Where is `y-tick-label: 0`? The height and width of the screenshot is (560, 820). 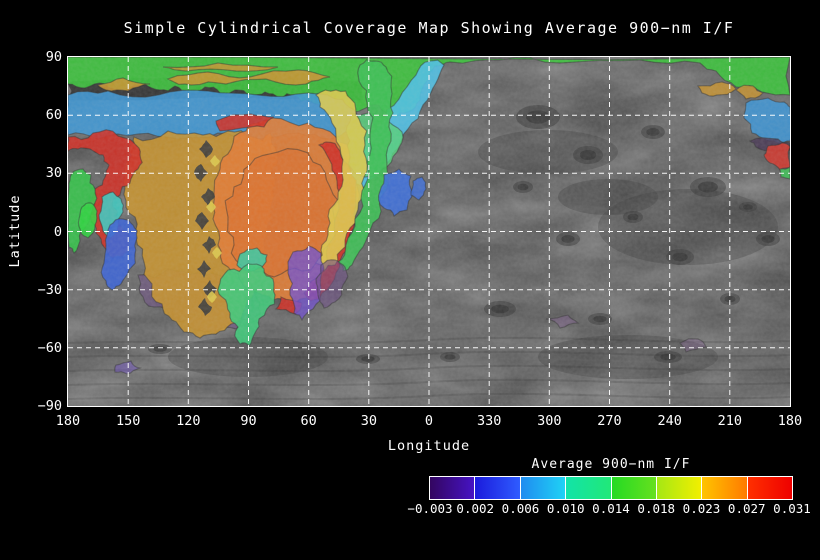 y-tick-label: 0 is located at coordinates (57, 231).